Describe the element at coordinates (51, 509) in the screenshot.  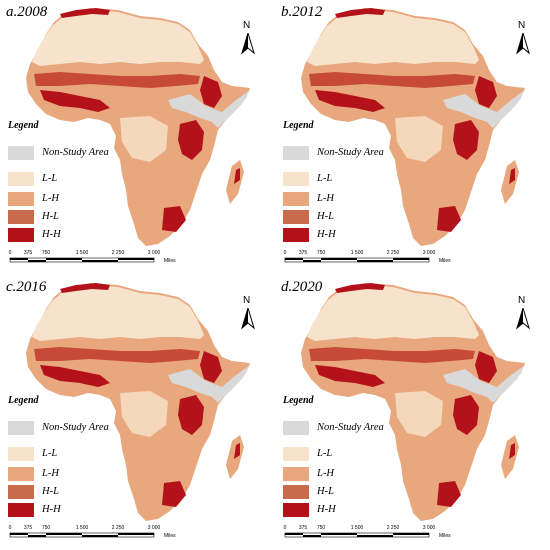
I see `legend-label: H-H` at that location.